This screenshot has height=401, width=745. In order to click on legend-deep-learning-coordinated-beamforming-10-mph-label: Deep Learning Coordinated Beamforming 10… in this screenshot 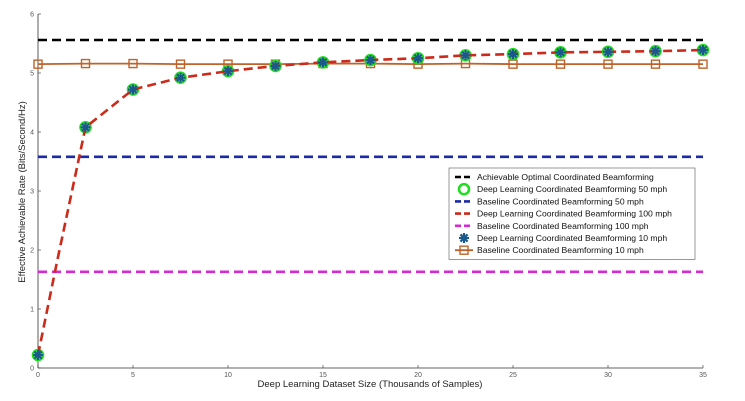, I will do `click(572, 238)`.